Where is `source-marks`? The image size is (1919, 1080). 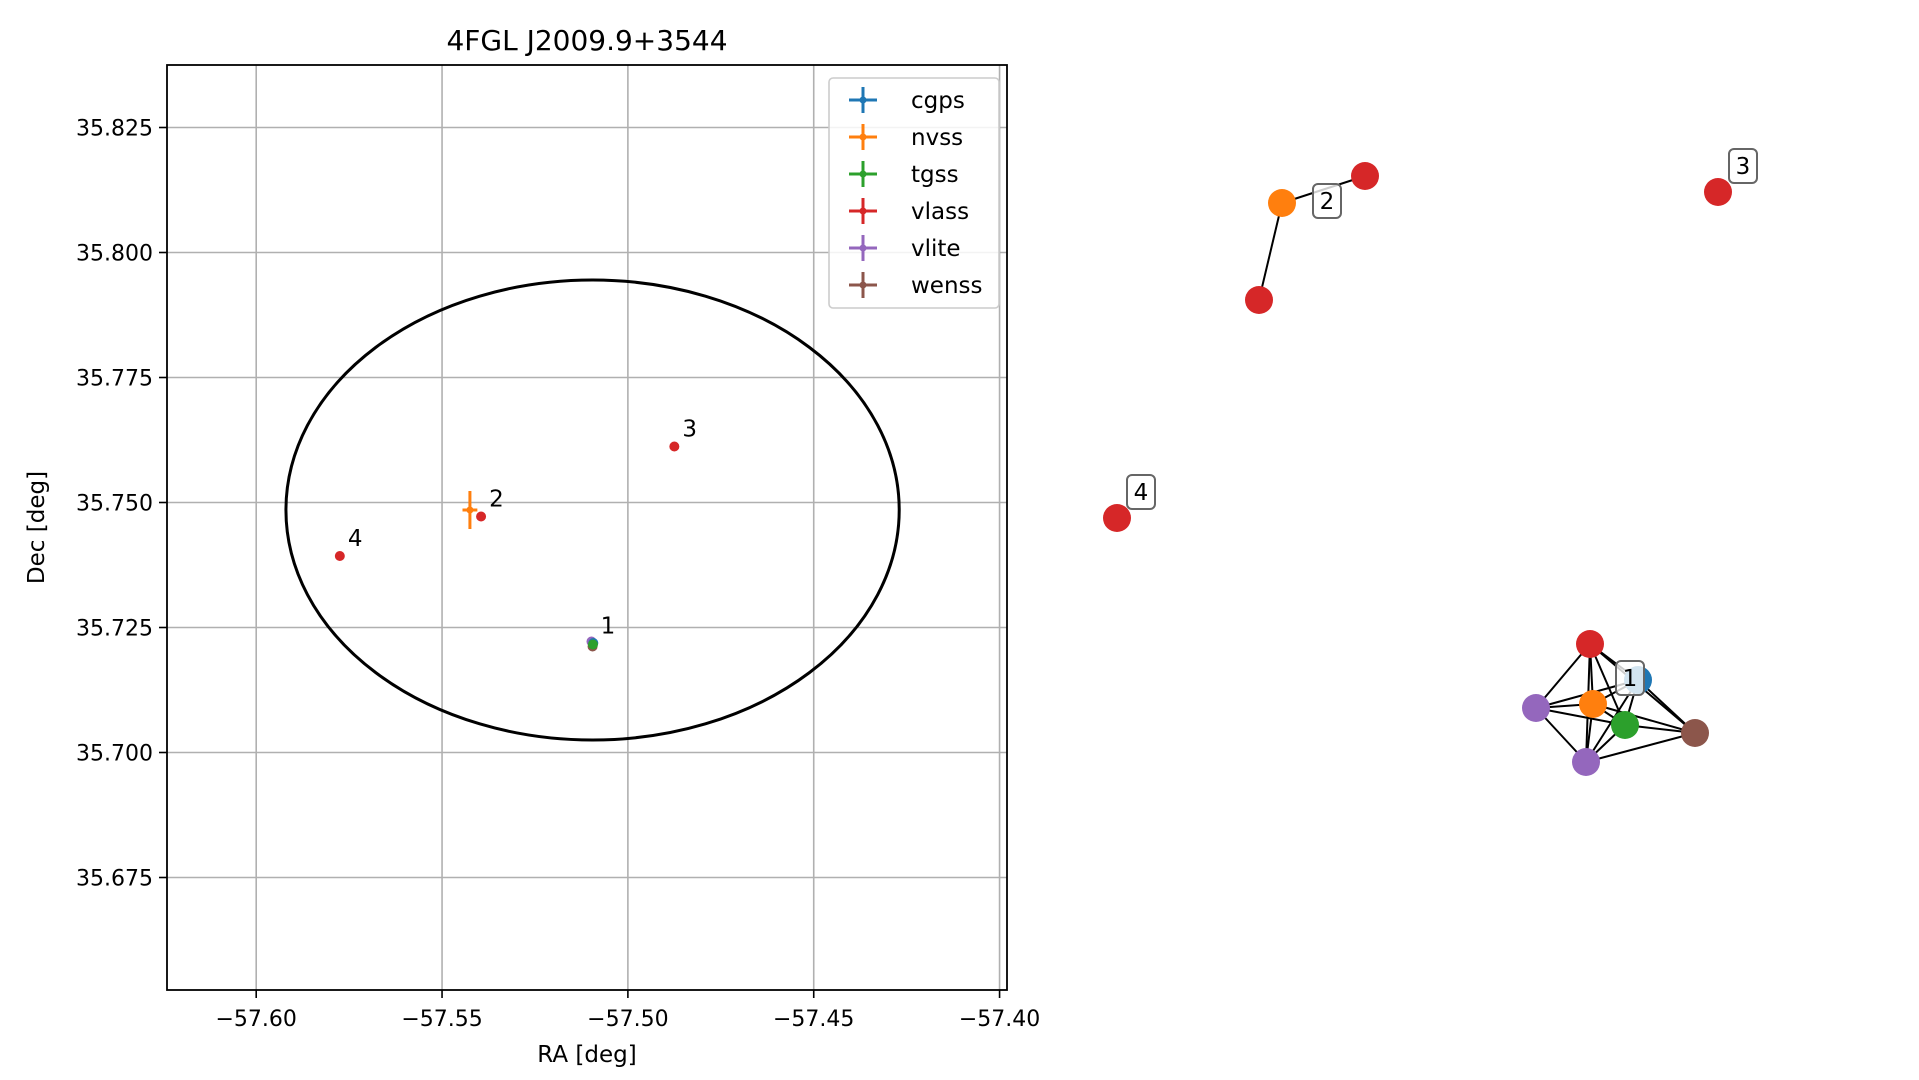
source-marks is located at coordinates (507, 546).